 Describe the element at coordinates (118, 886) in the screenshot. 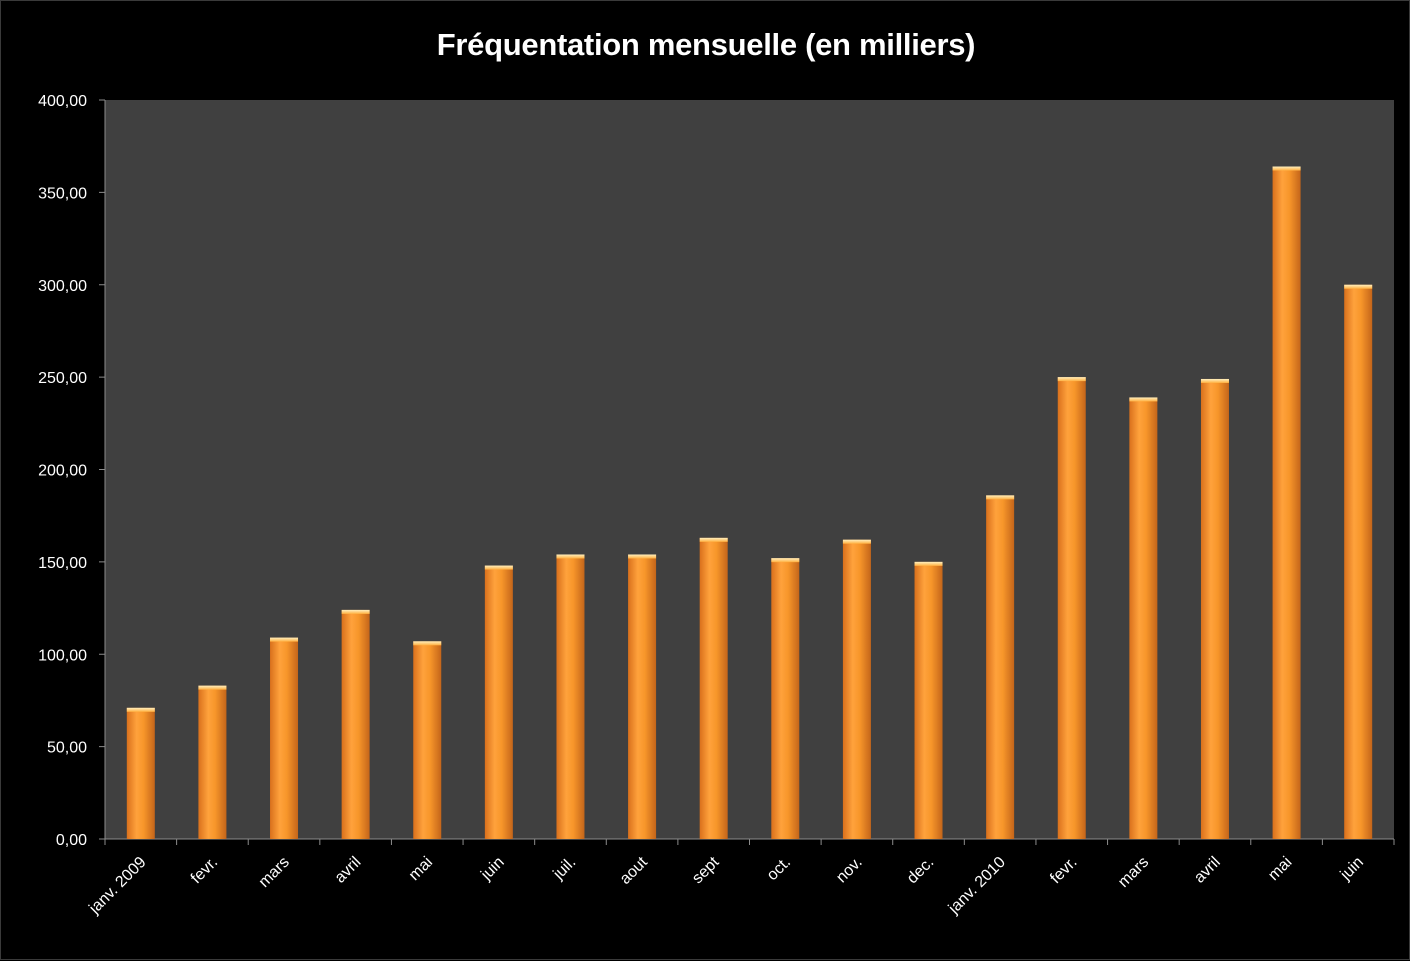

I see `x-tick-label: janv. 2009` at that location.